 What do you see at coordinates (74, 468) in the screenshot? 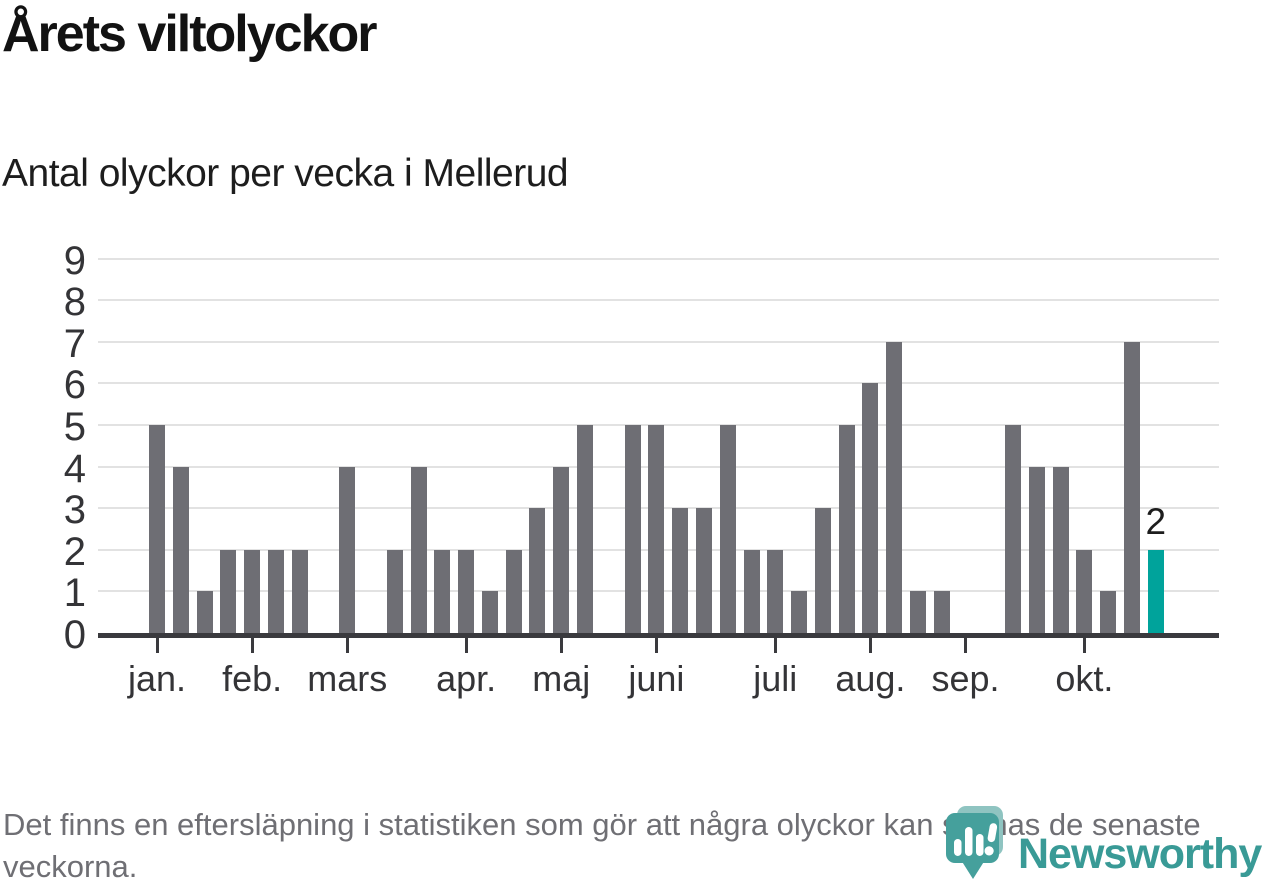
I see `y-tick-label-4: 4` at bounding box center [74, 468].